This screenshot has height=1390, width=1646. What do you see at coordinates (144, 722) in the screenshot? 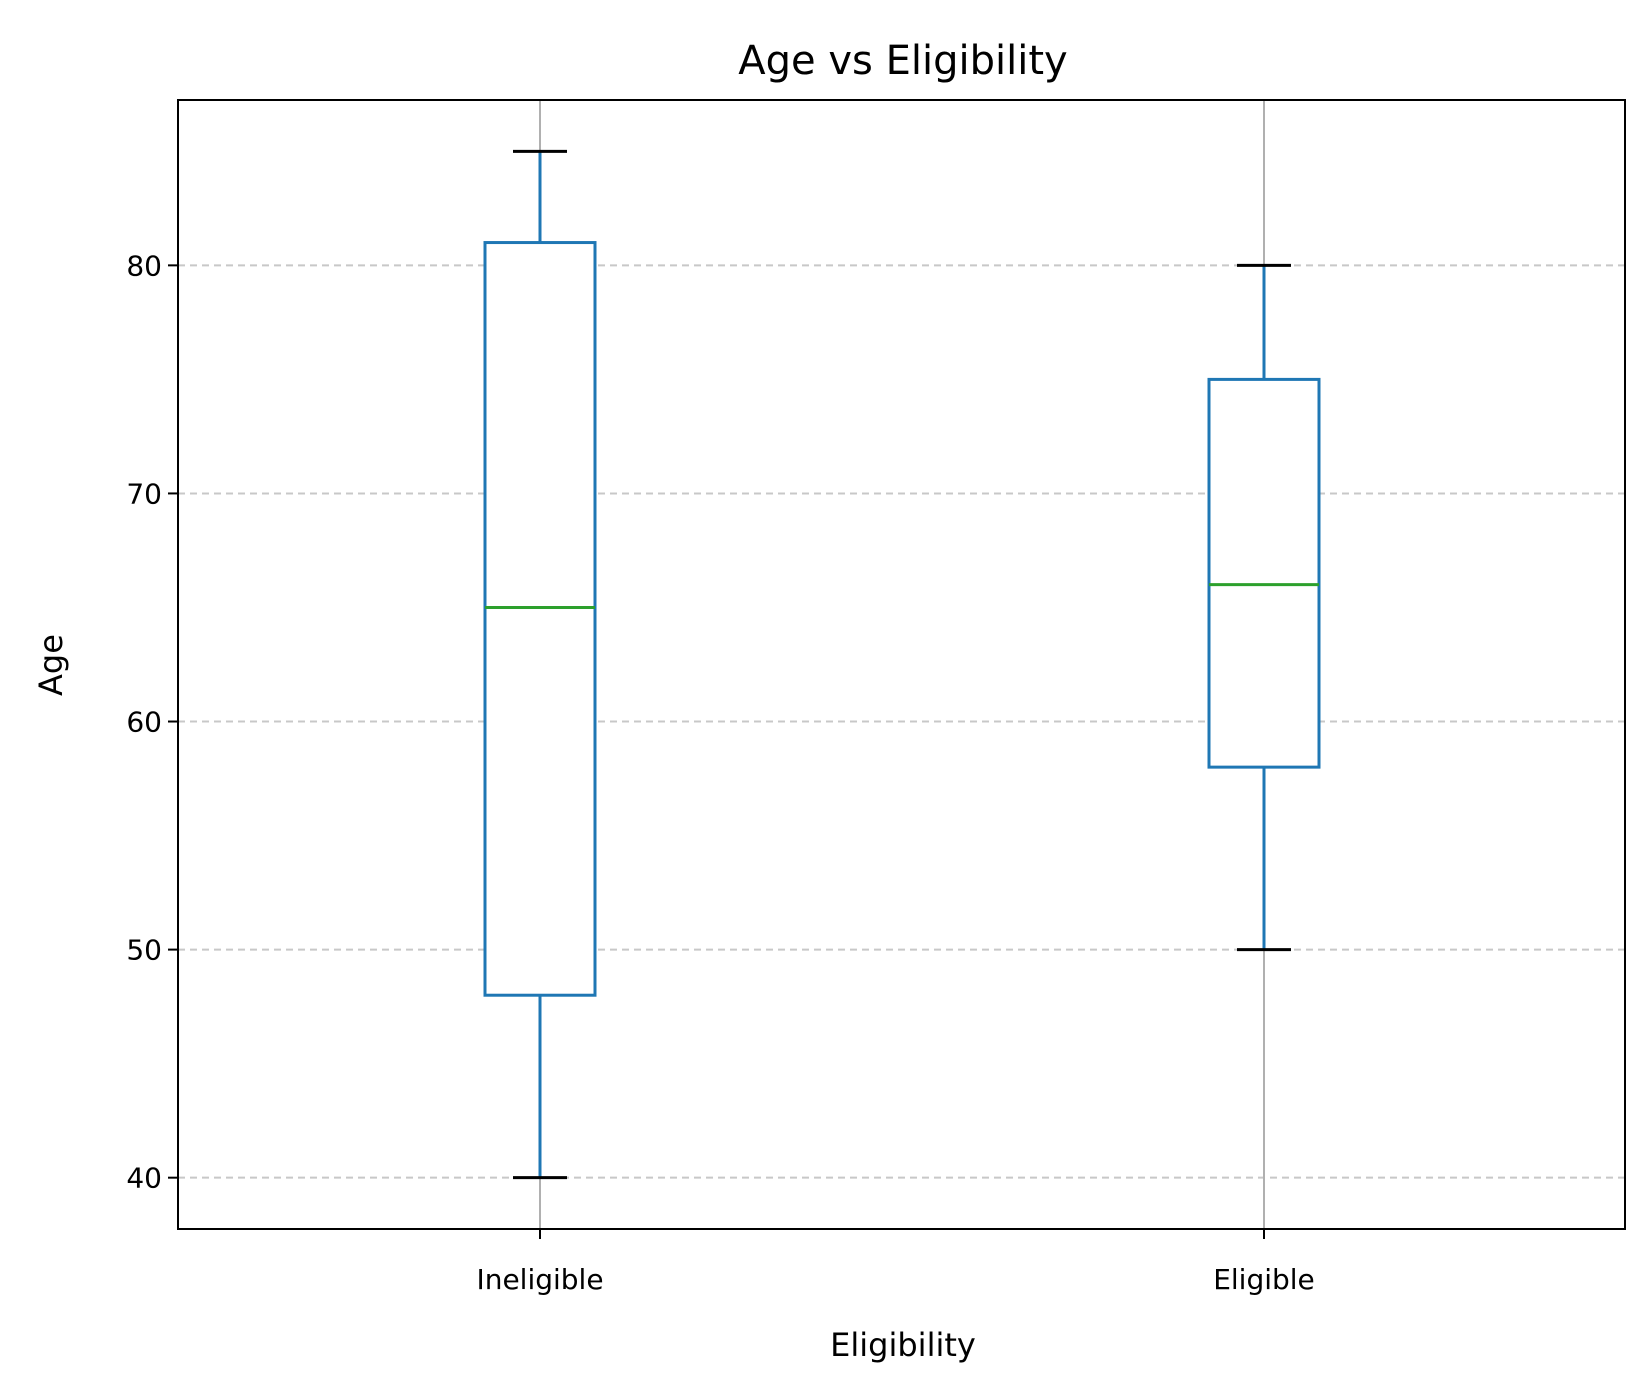
I see `y-tick-label-60: 60` at bounding box center [144, 722].